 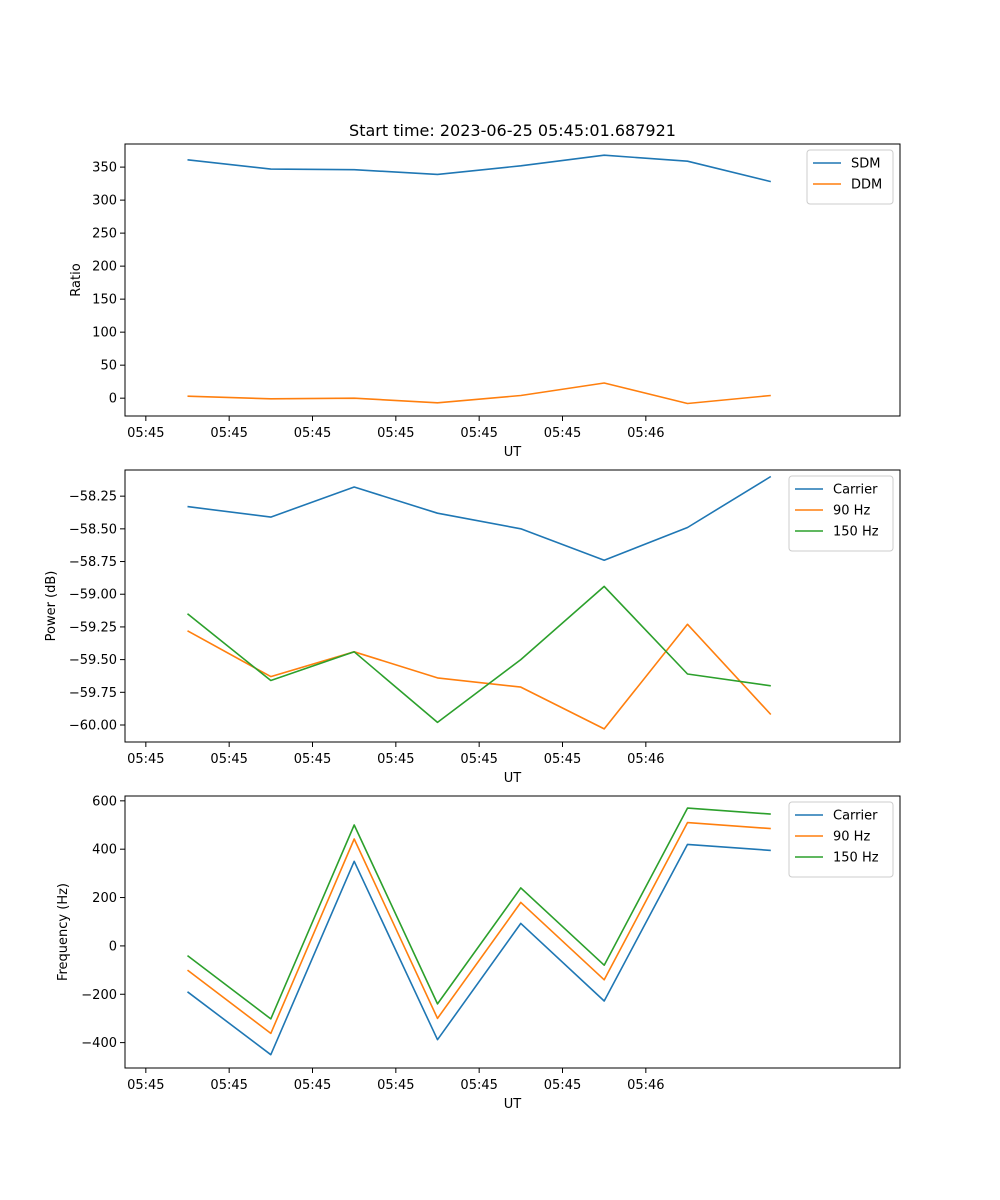 I want to click on y-tick-label: 150, so click(x=104, y=300).